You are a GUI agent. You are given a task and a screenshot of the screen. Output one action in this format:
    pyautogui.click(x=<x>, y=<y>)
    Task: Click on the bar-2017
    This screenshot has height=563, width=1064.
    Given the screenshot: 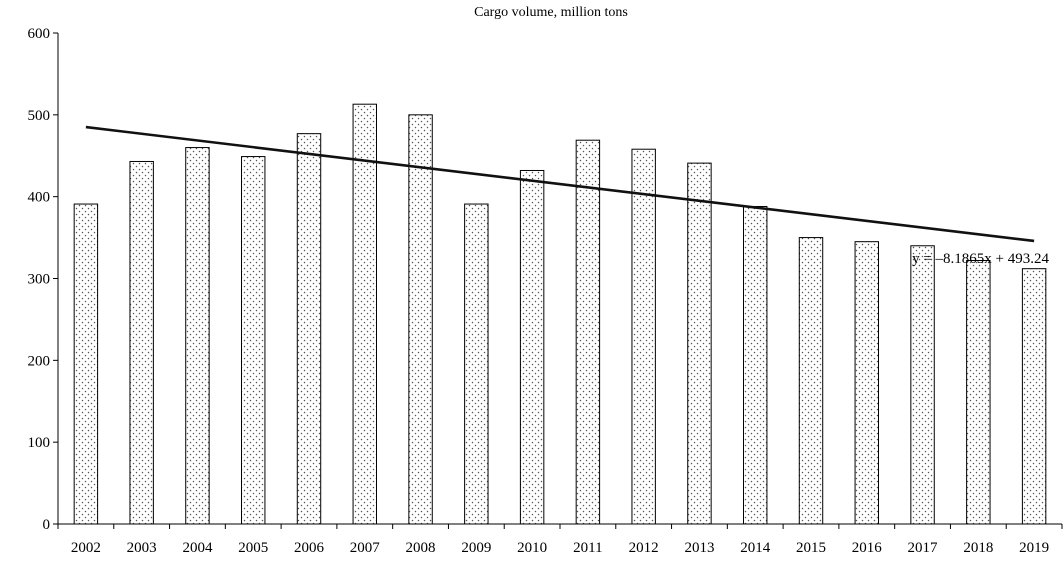 What is the action you would take?
    pyautogui.click(x=922, y=385)
    